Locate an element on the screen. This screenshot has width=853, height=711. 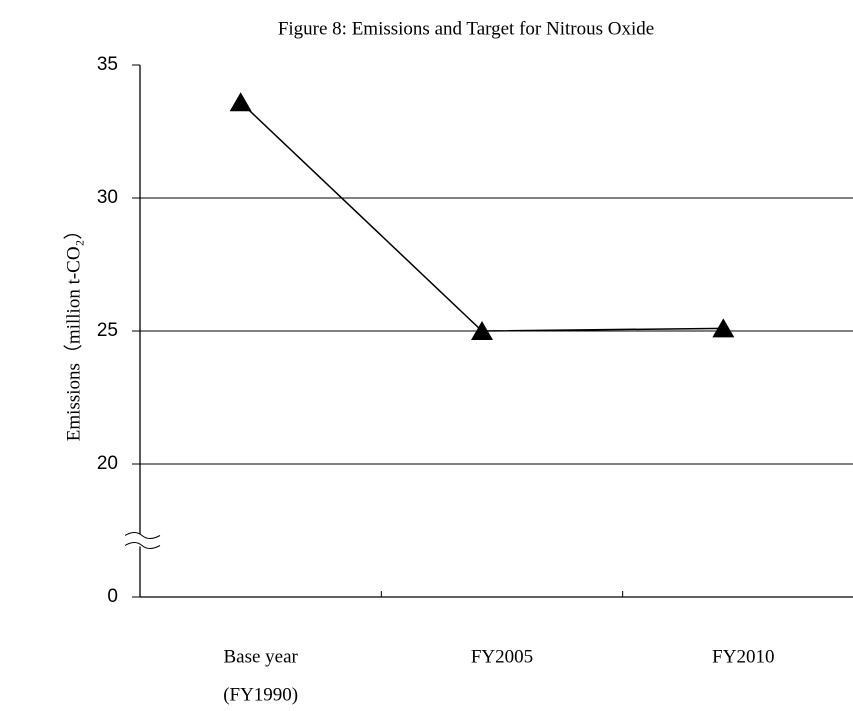
y-tick-label: 25 is located at coordinates (107, 330).